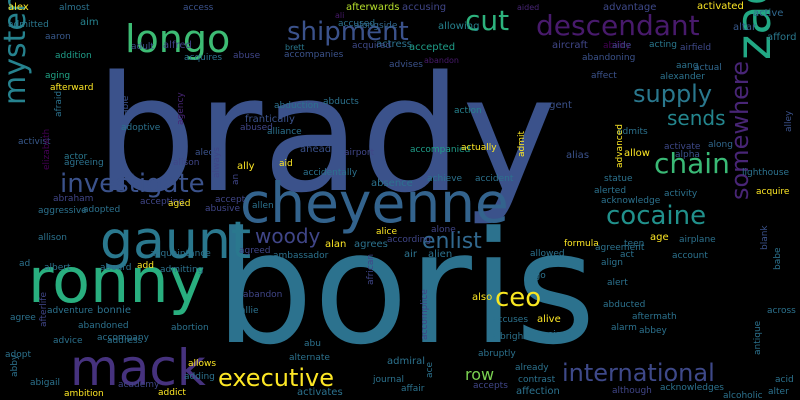  I want to click on cloud-word: acquaintance, so click(180, 254).